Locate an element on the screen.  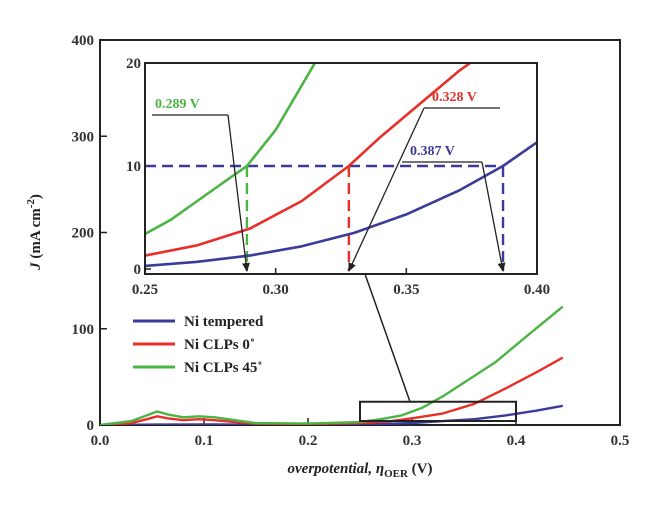
inset-reference-lines is located at coordinates (325, 217).